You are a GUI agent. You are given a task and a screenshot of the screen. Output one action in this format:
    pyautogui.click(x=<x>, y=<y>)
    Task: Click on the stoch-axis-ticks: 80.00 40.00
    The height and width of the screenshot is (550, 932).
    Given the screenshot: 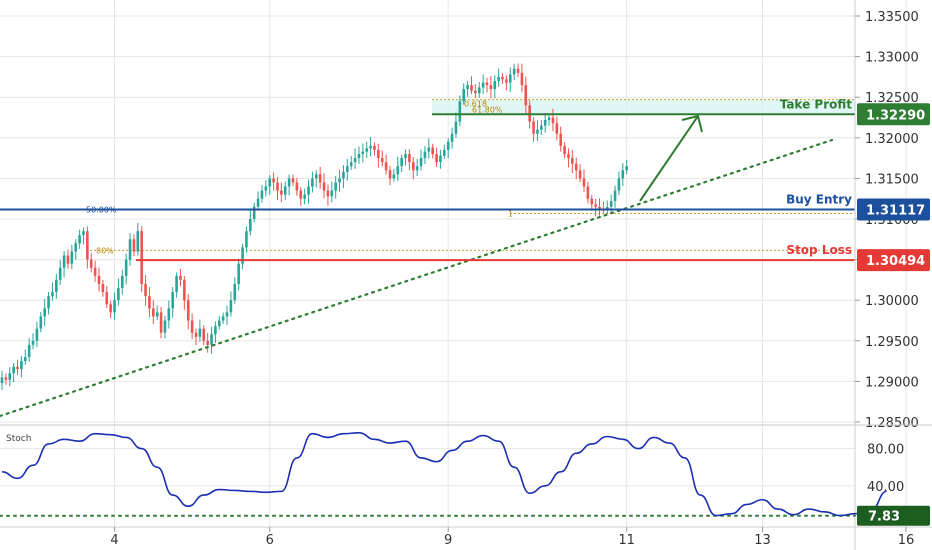 What is the action you would take?
    pyautogui.click(x=885, y=469)
    